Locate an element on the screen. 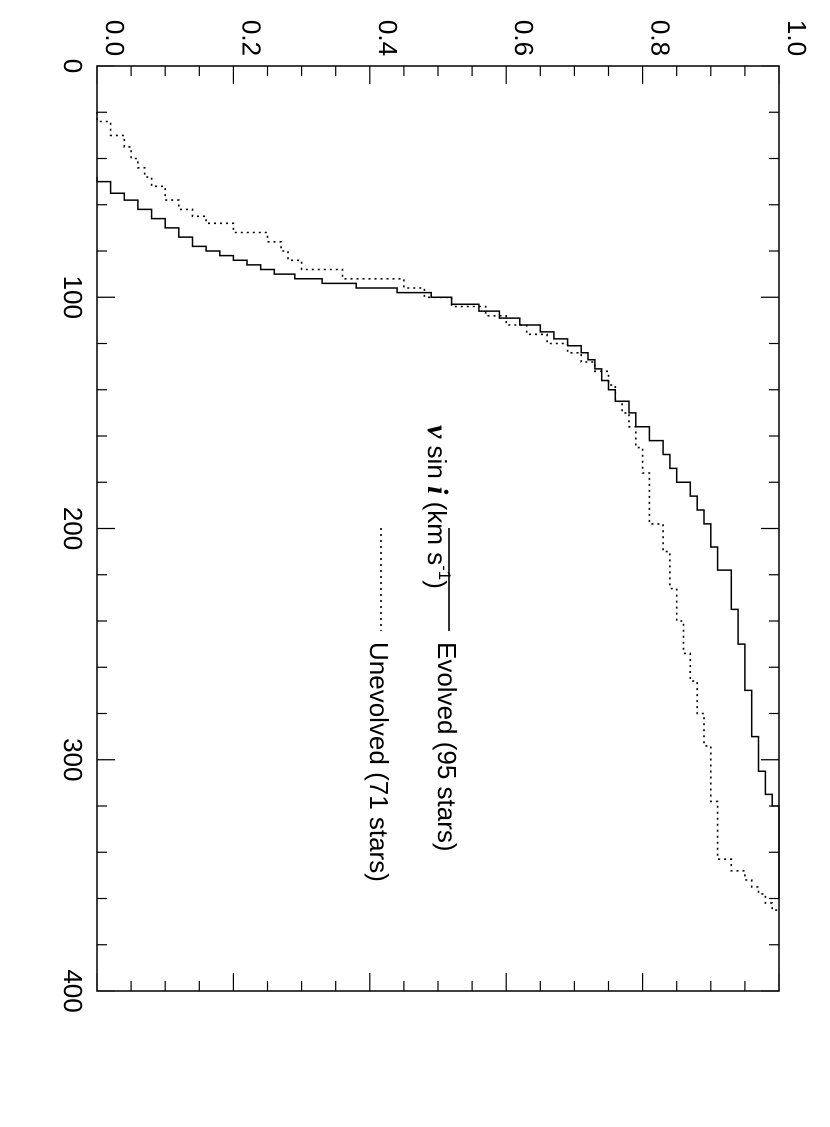  x-axis-label-unit: (km s is located at coordinates (437, 529).